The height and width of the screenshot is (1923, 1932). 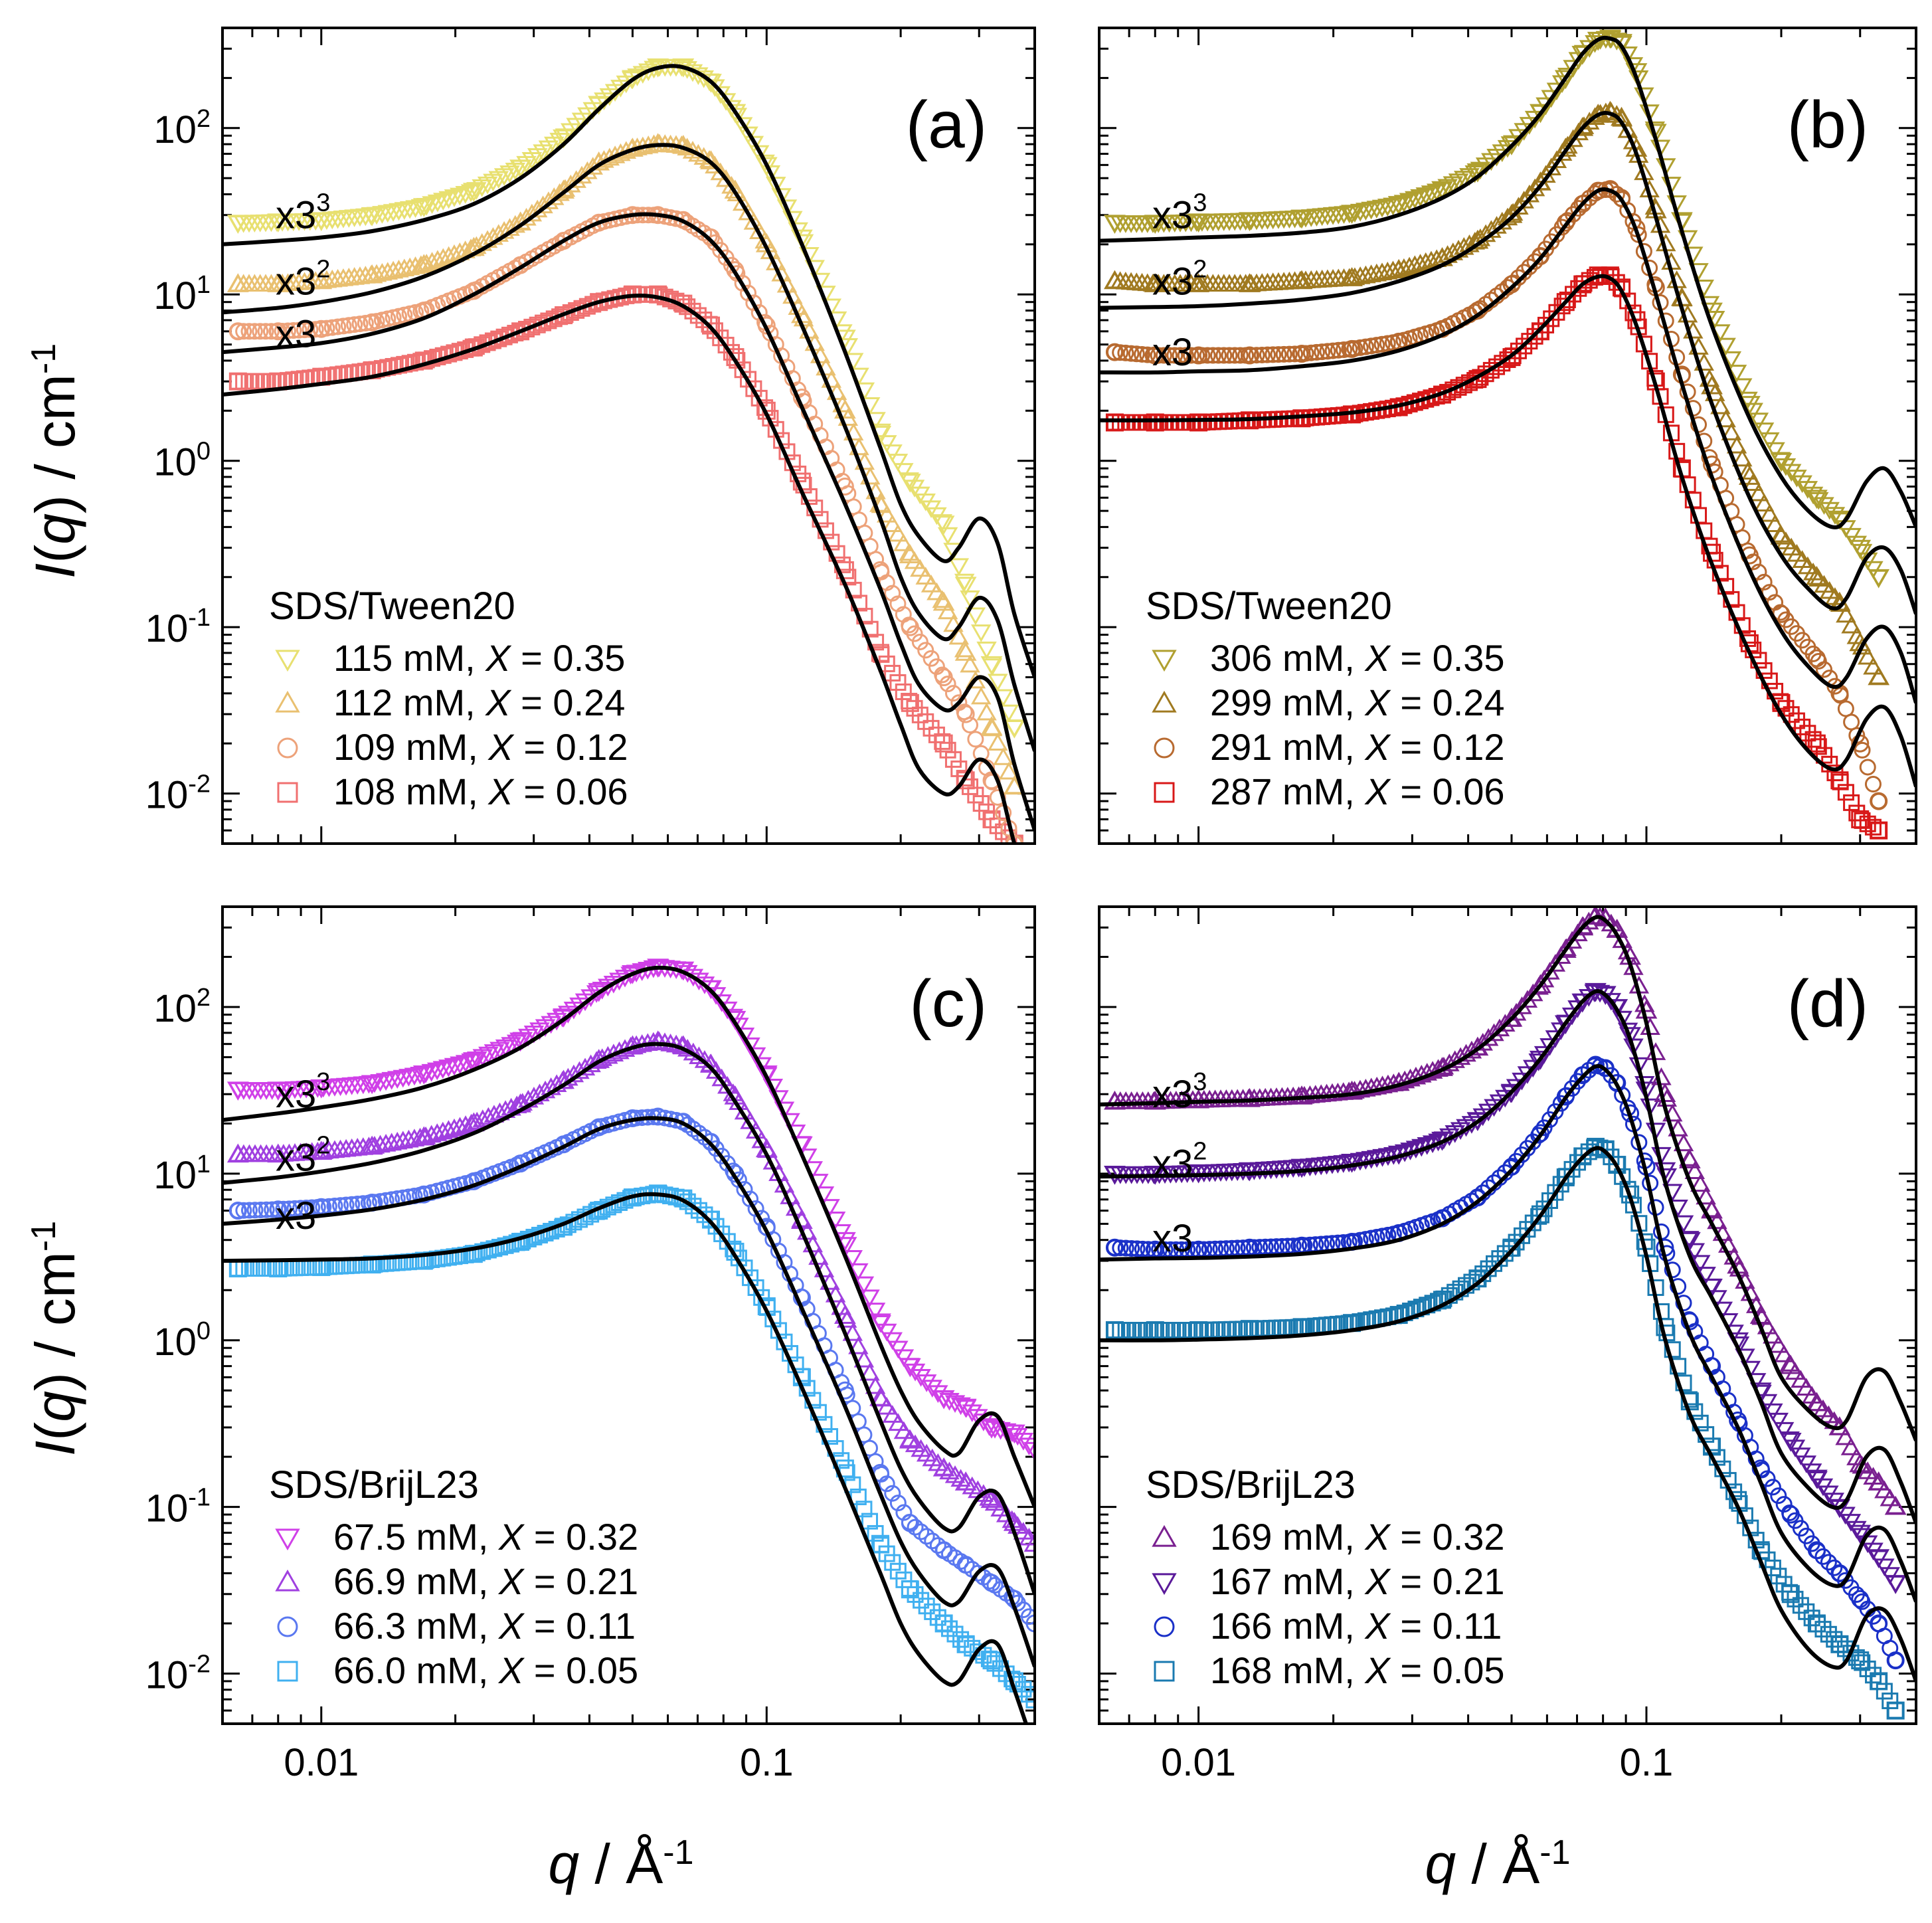 What do you see at coordinates (1447, 1581) in the screenshot?
I see `legend-entry-value: = 0.21` at bounding box center [1447, 1581].